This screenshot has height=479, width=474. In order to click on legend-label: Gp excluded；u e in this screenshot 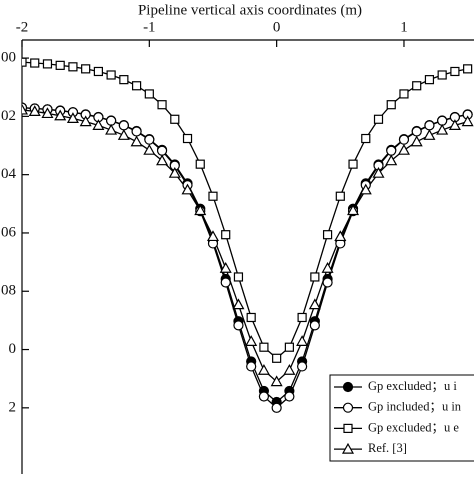, I will do `click(413, 427)`.